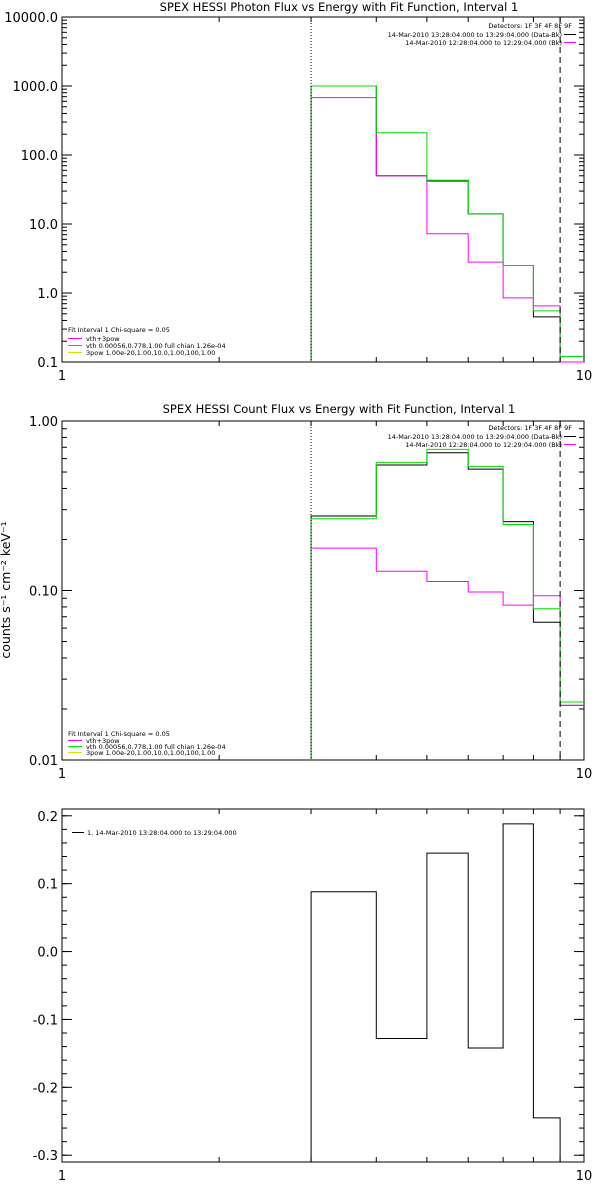  What do you see at coordinates (43, 761) in the screenshot?
I see `y-tick-label: 0.01` at bounding box center [43, 761].